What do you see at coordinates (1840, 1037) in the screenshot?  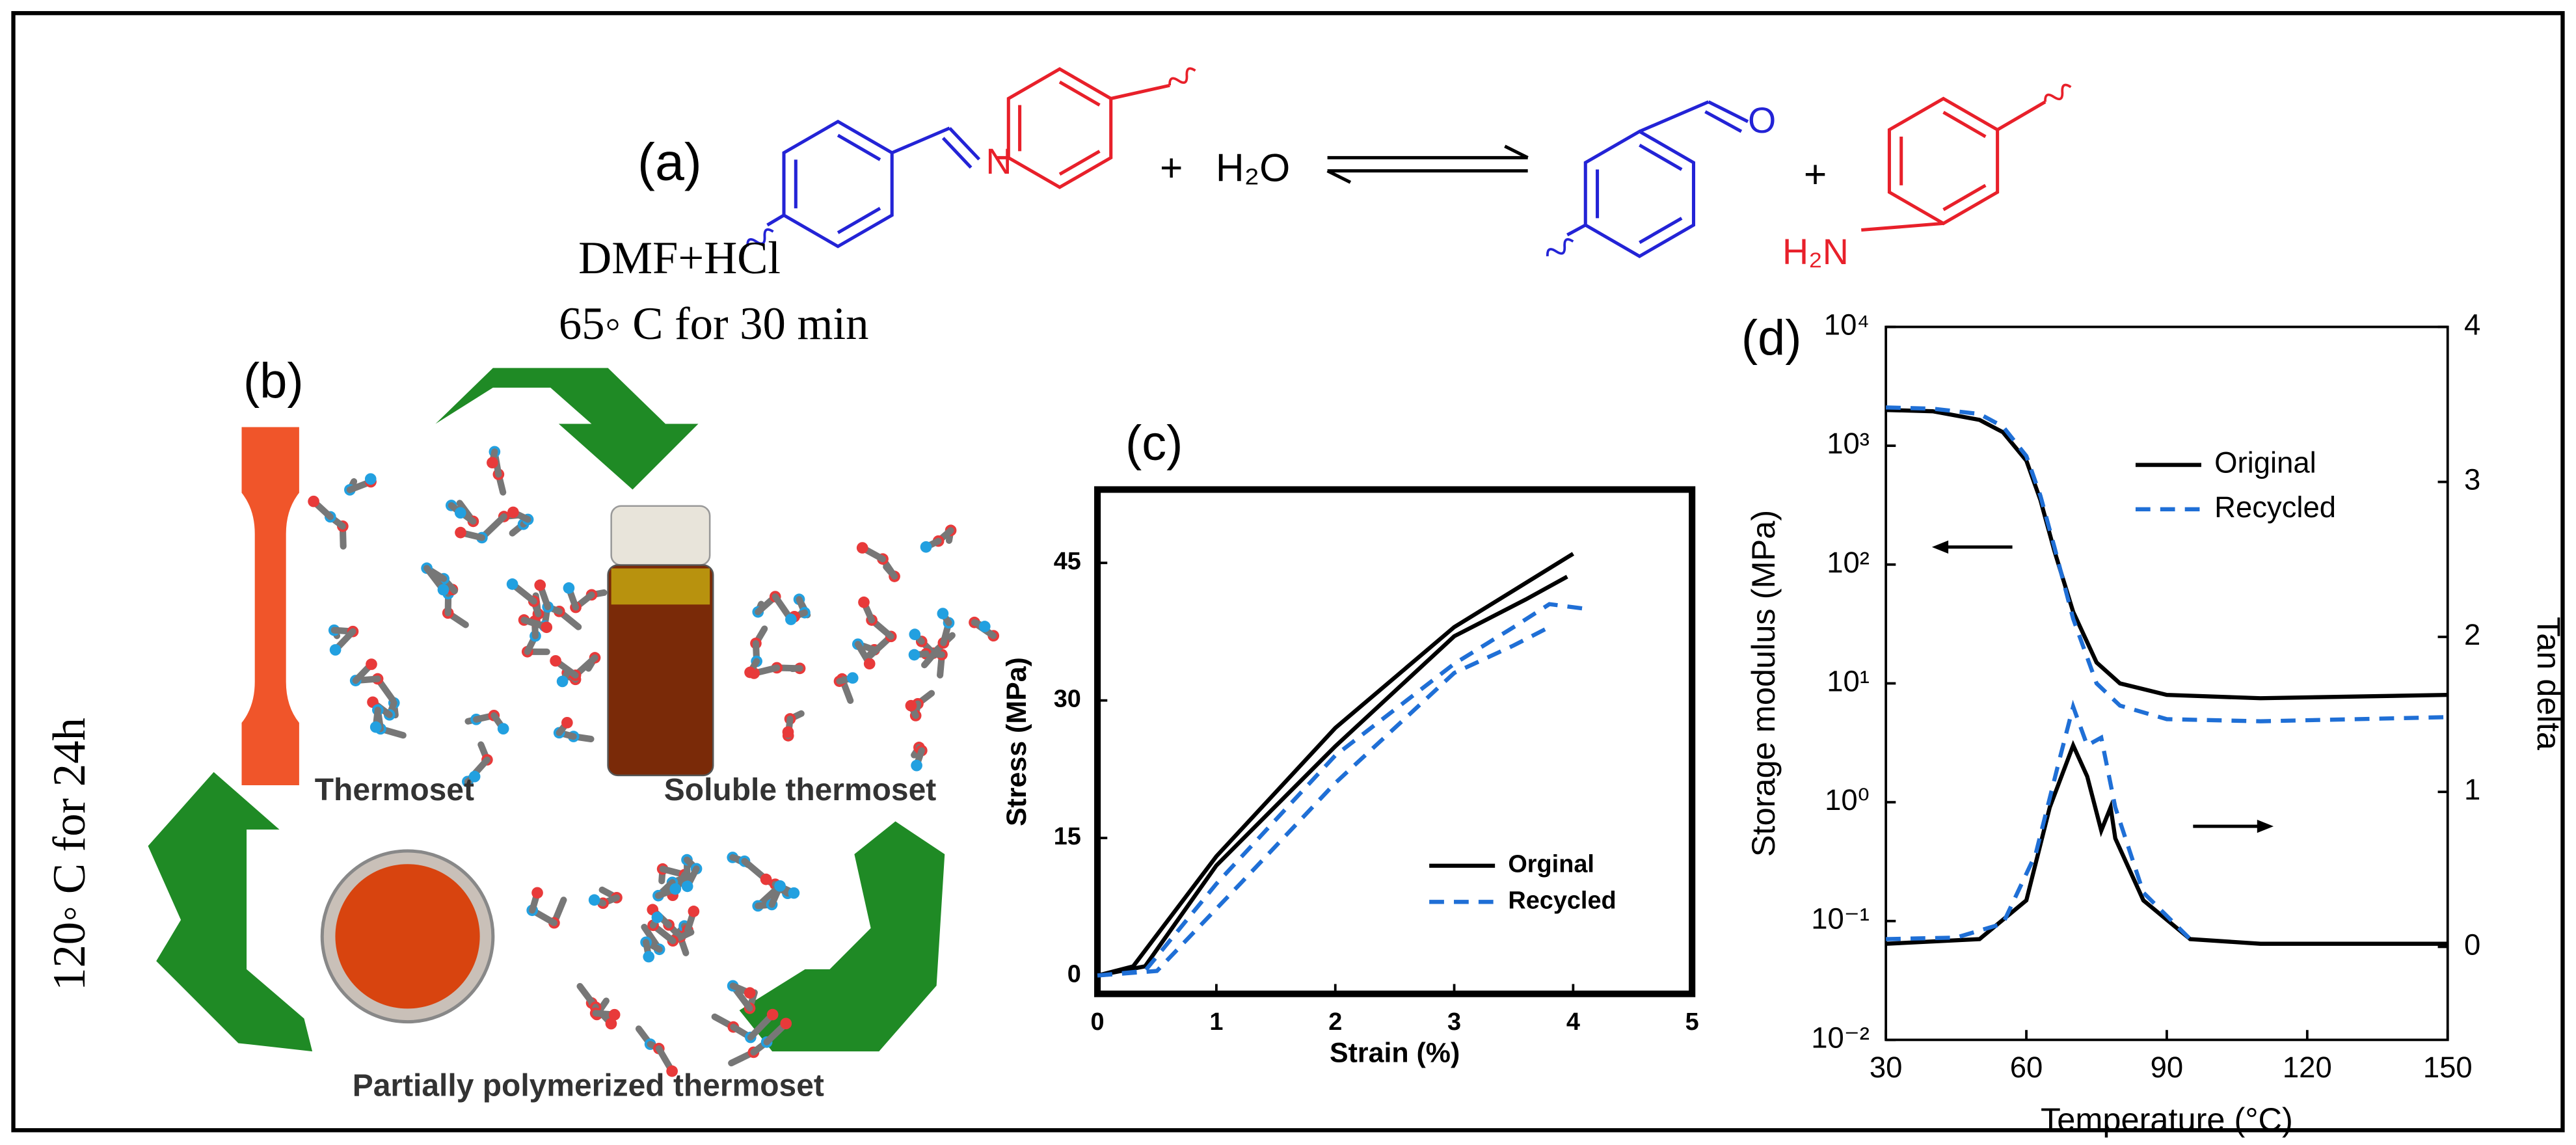 I see `y-tick-label: 10⁻²` at bounding box center [1840, 1037].